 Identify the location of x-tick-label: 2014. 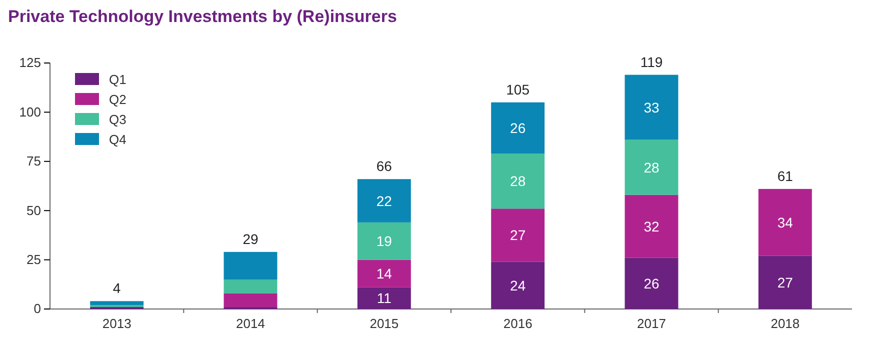
(250, 324).